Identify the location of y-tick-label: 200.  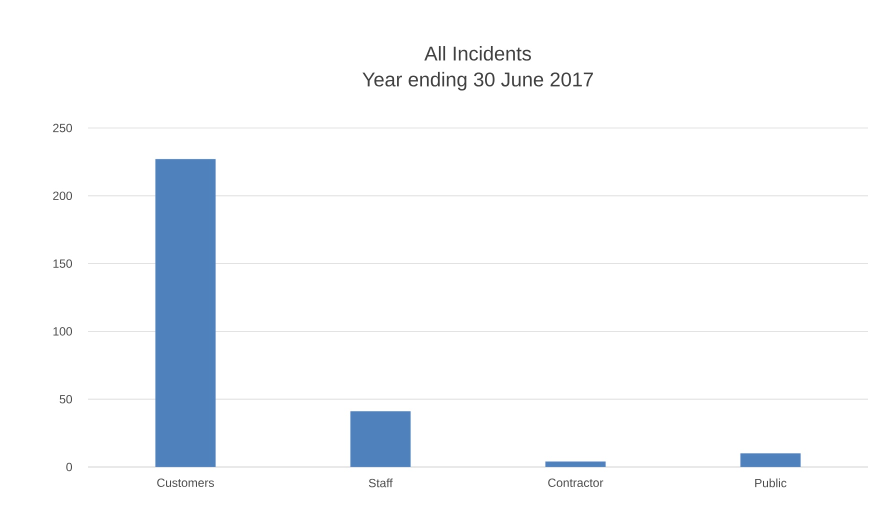
(62, 196).